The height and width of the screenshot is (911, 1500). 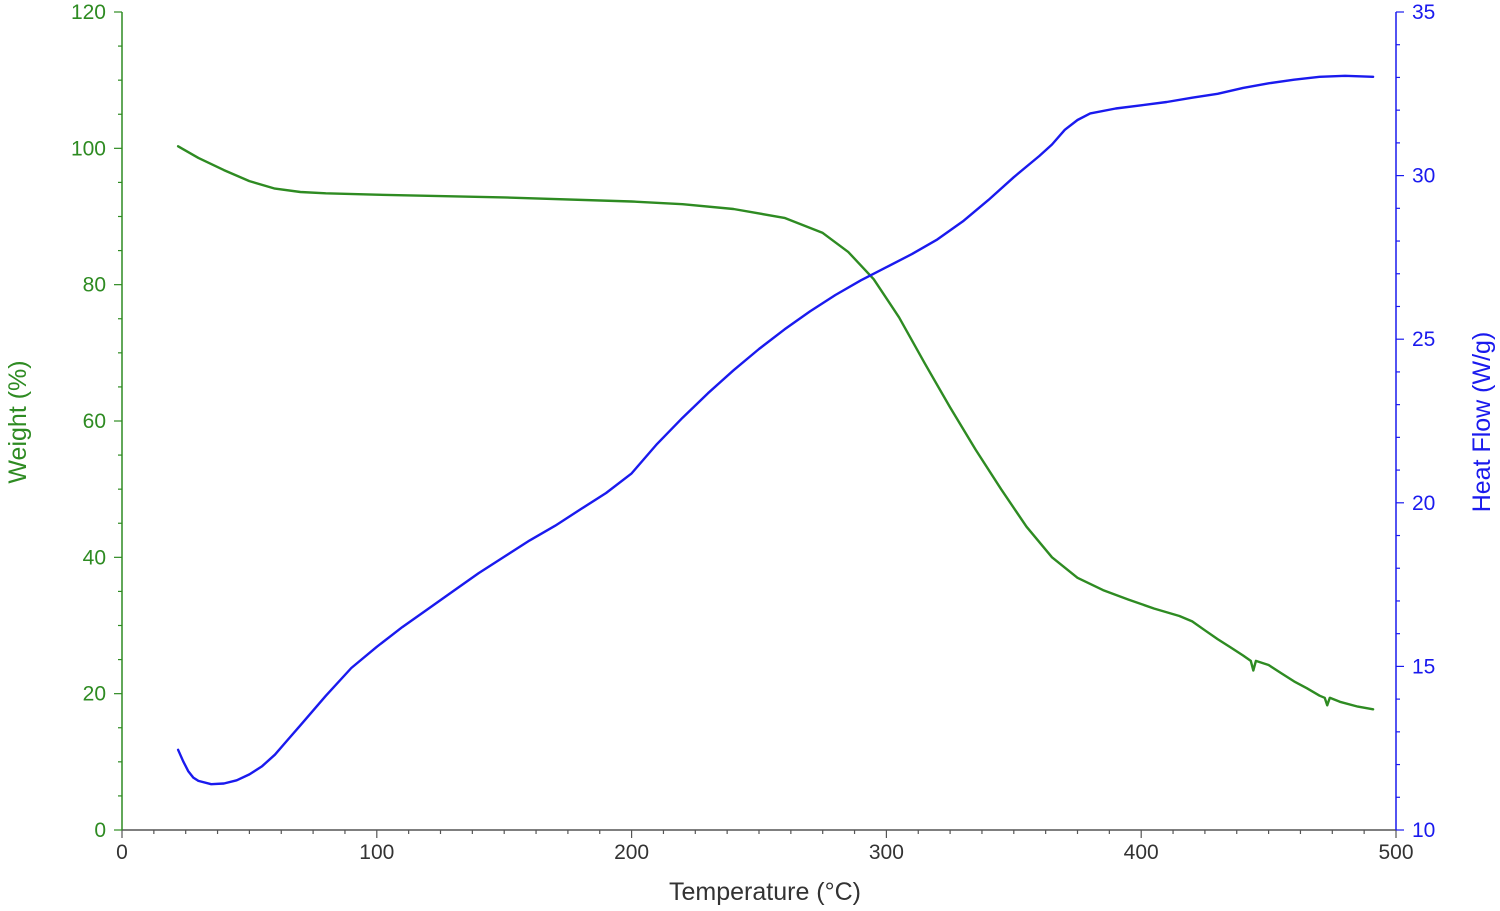 I want to click on x-tick-label: 0, so click(x=122, y=852).